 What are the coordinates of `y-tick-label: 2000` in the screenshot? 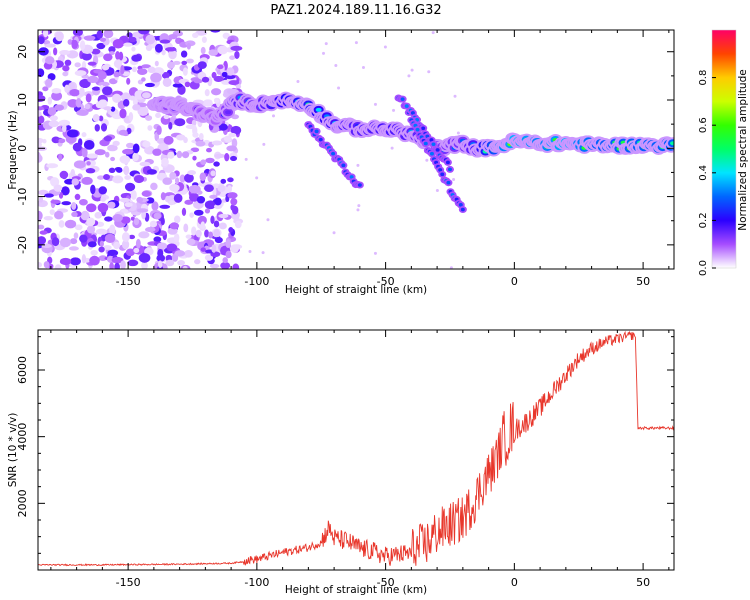 It's located at (22, 503).